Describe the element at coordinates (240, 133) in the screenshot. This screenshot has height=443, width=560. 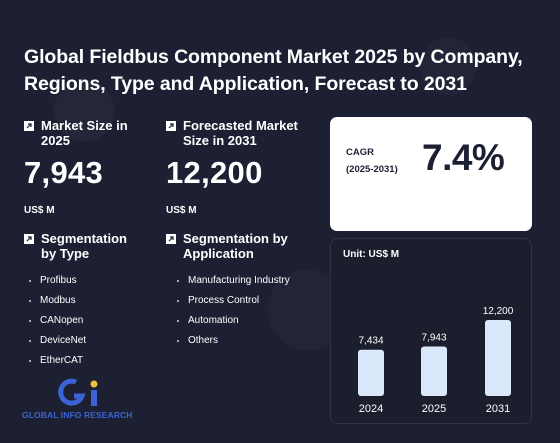
I see `forecast-label: Forecasted Market Size in 2031` at that location.